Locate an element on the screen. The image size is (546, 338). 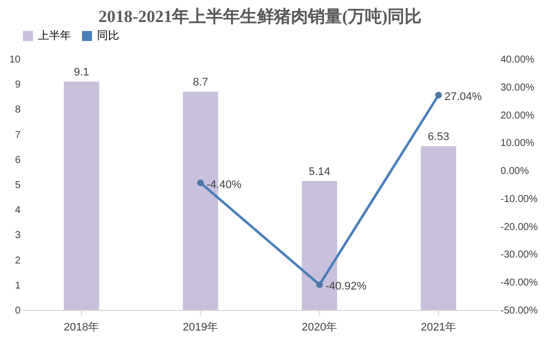
data-label: 27.04% is located at coordinates (463, 97).